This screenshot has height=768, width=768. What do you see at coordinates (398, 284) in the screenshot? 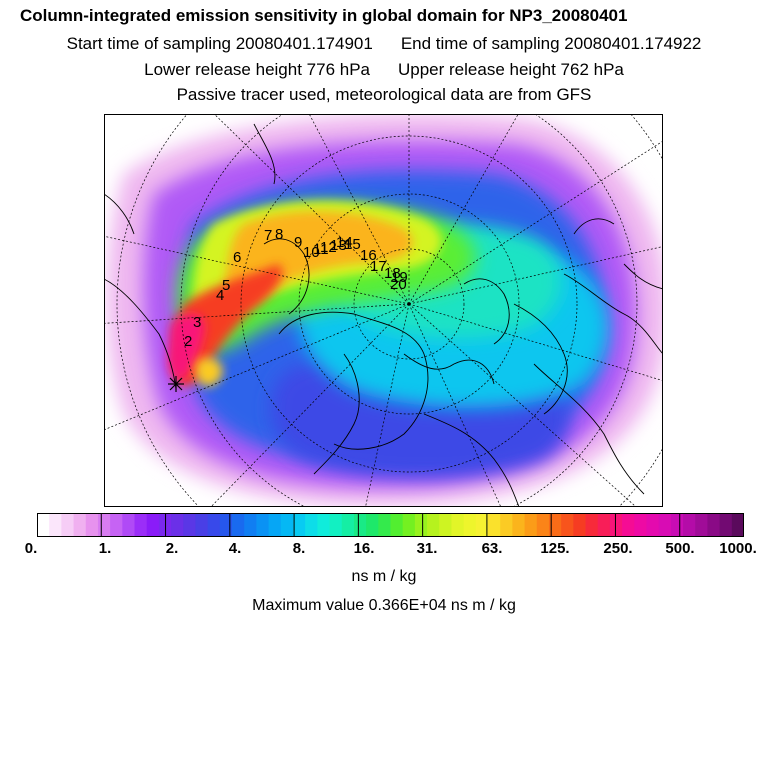
I see `trajectory-label: 20` at bounding box center [398, 284].